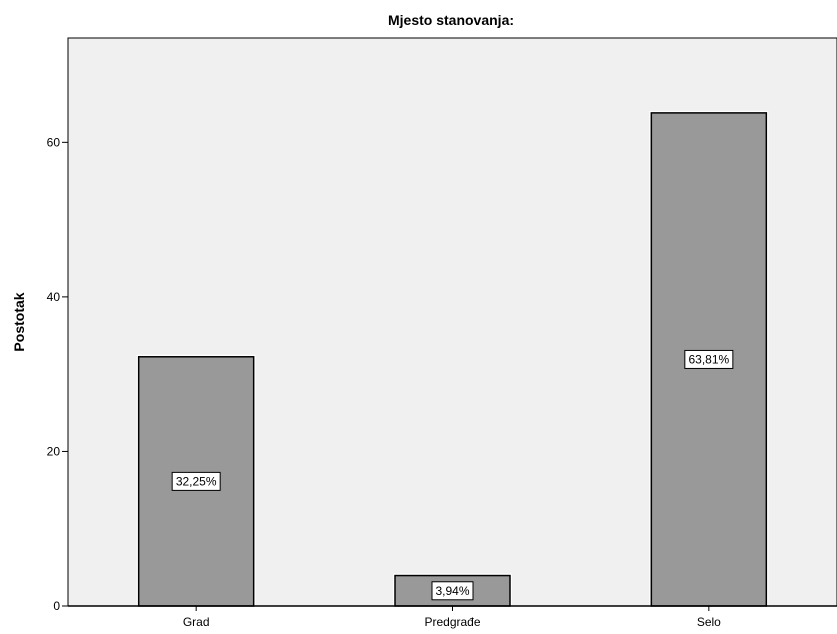 The width and height of the screenshot is (837, 634). I want to click on y-tick-label: 20, so click(54, 451).